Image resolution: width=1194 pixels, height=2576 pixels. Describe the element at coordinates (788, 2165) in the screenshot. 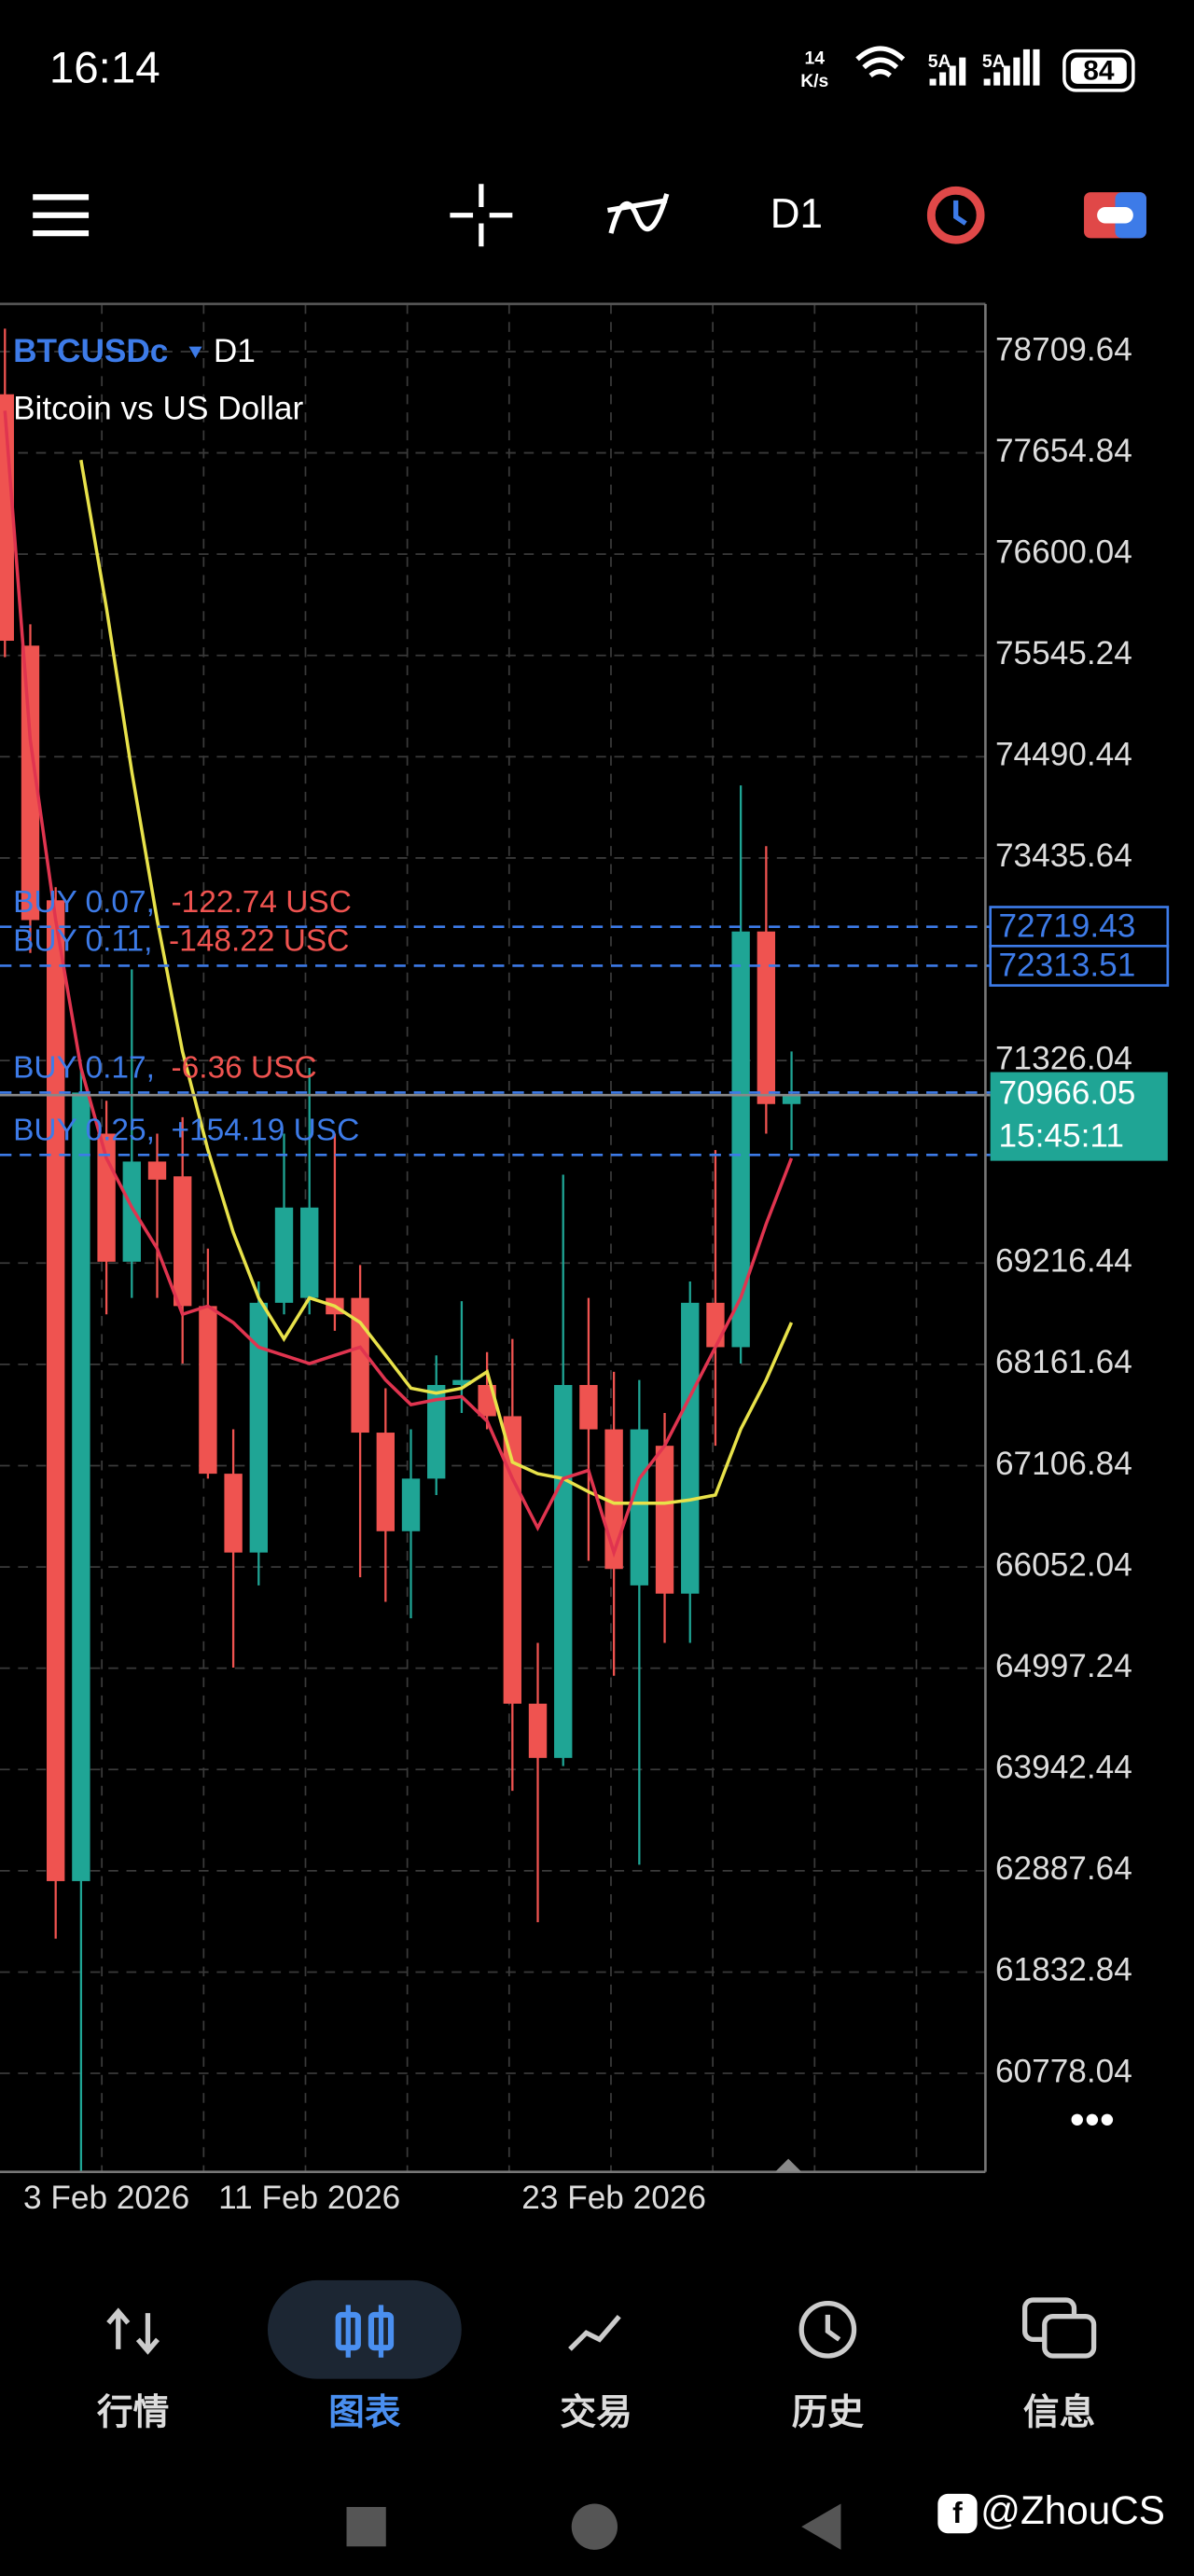

I see `scroll-marker` at that location.